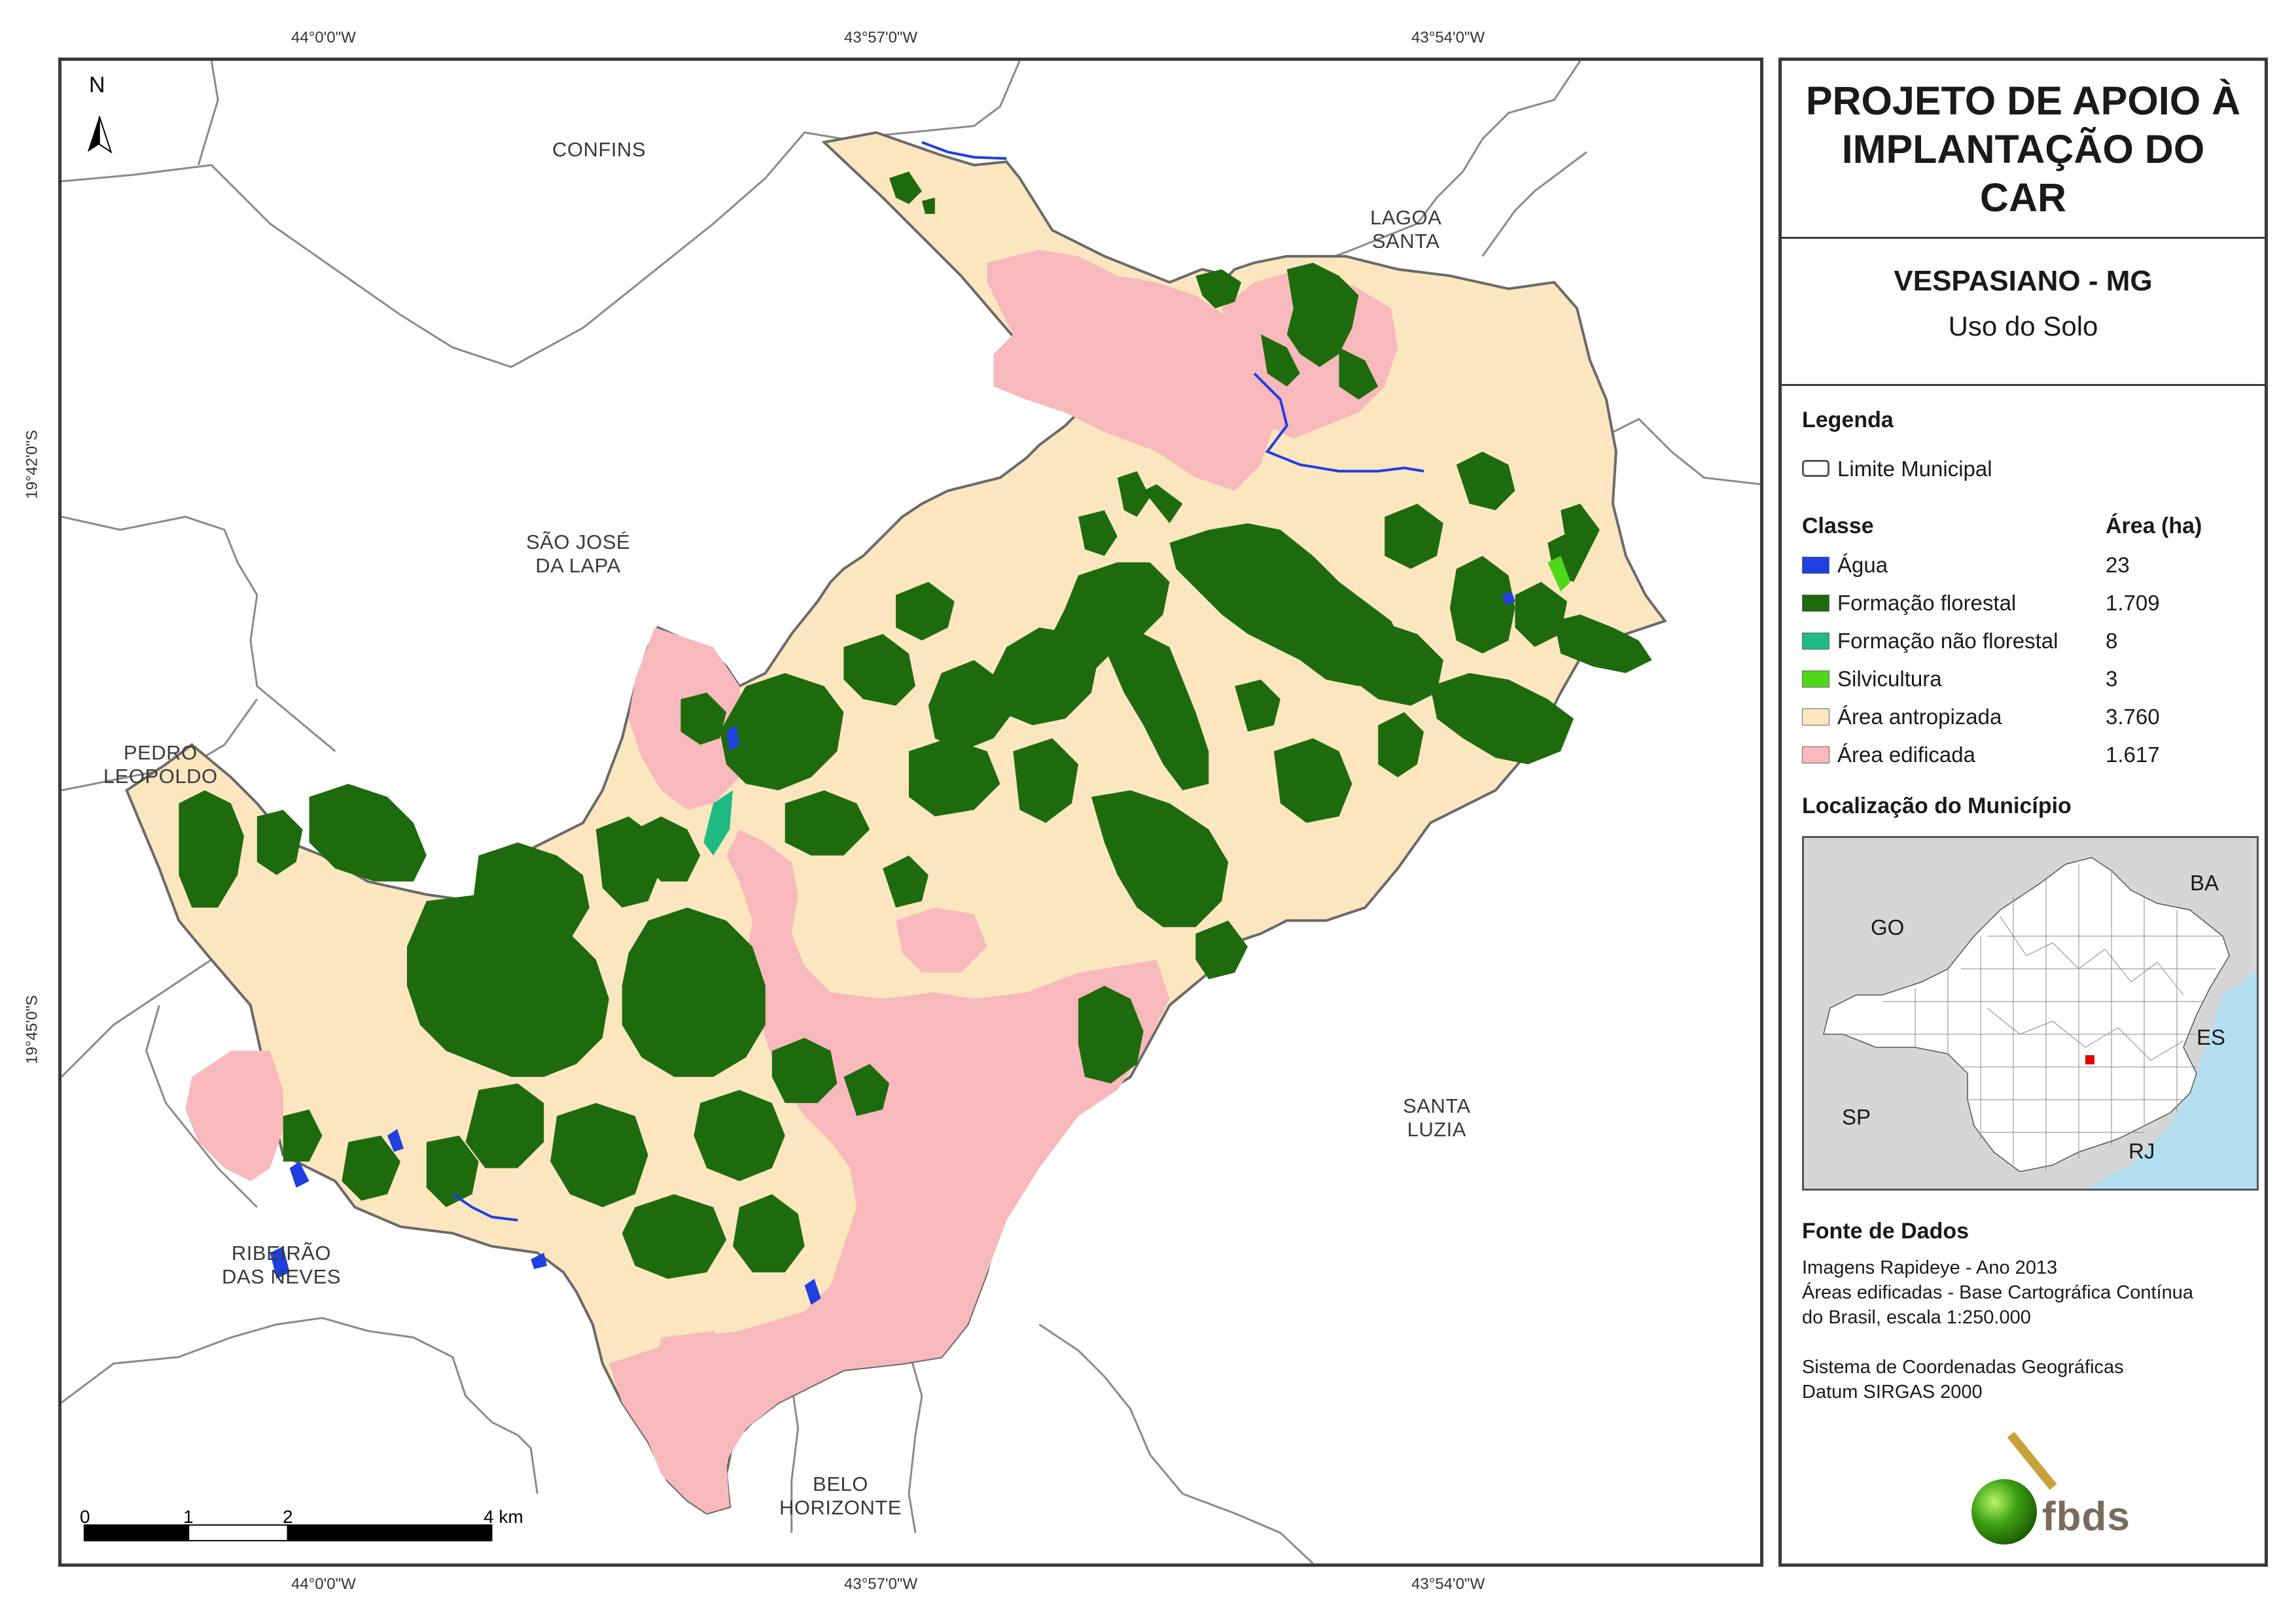 The width and height of the screenshot is (2296, 1623). Describe the element at coordinates (97, 85) in the screenshot. I see `north-label: N` at that location.